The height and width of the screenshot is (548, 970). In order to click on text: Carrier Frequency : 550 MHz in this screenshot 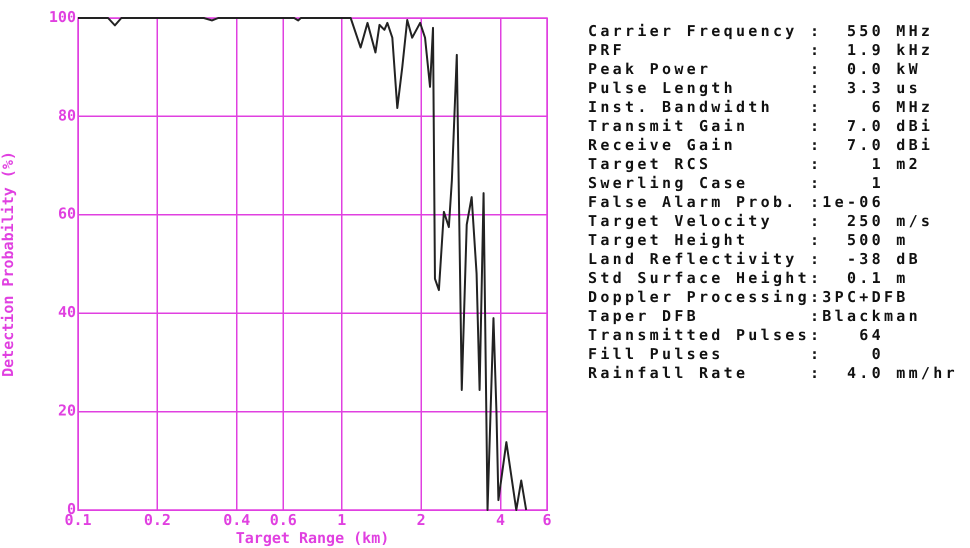, I will do `click(761, 31)`.